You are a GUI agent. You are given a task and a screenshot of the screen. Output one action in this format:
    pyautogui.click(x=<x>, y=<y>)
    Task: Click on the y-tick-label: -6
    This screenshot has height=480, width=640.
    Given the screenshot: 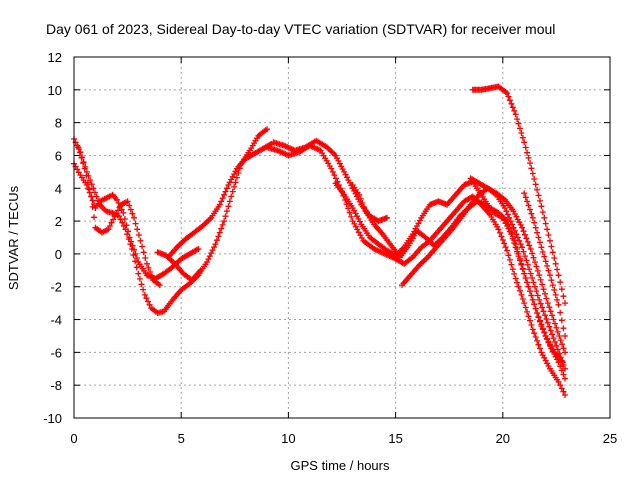 What is the action you would take?
    pyautogui.click(x=56, y=352)
    